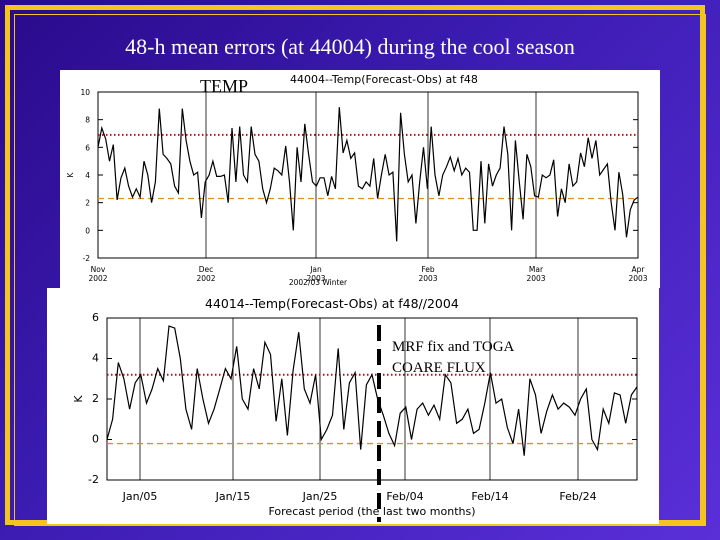 The image size is (720, 540). What do you see at coordinates (428, 269) in the screenshot?
I see `x-tick-label-month: Feb` at bounding box center [428, 269].